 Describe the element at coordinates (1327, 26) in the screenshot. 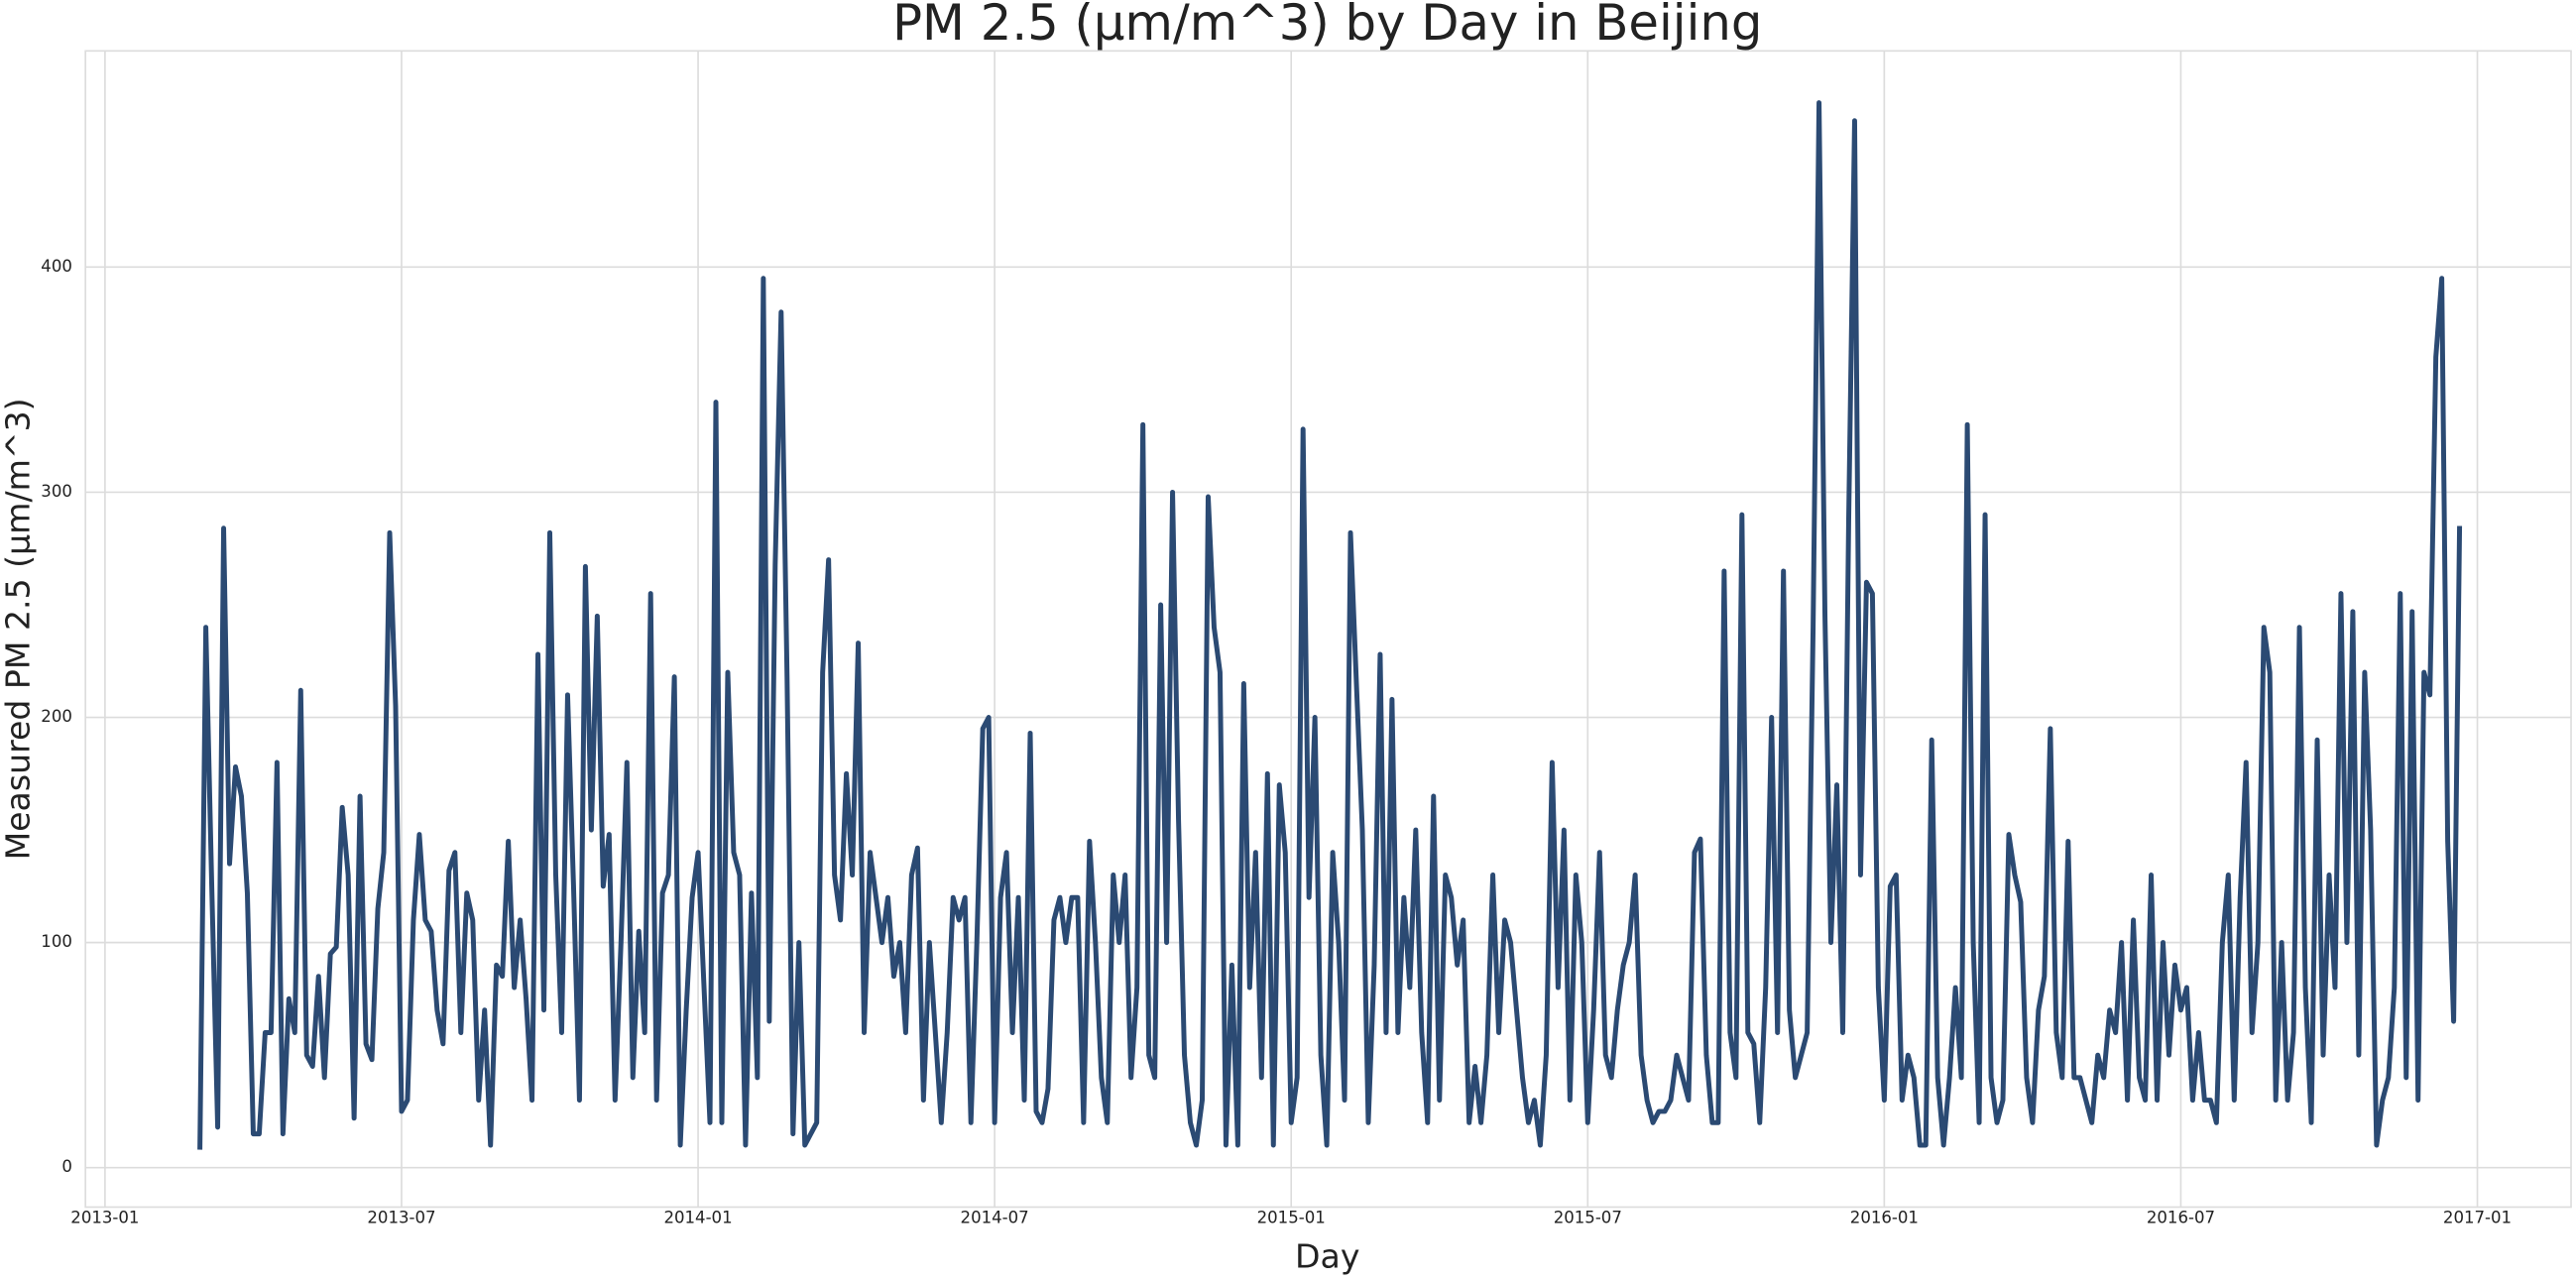

I see `chart-title: PM 2.5 (μm/m^3) by Day in Beijing` at that location.